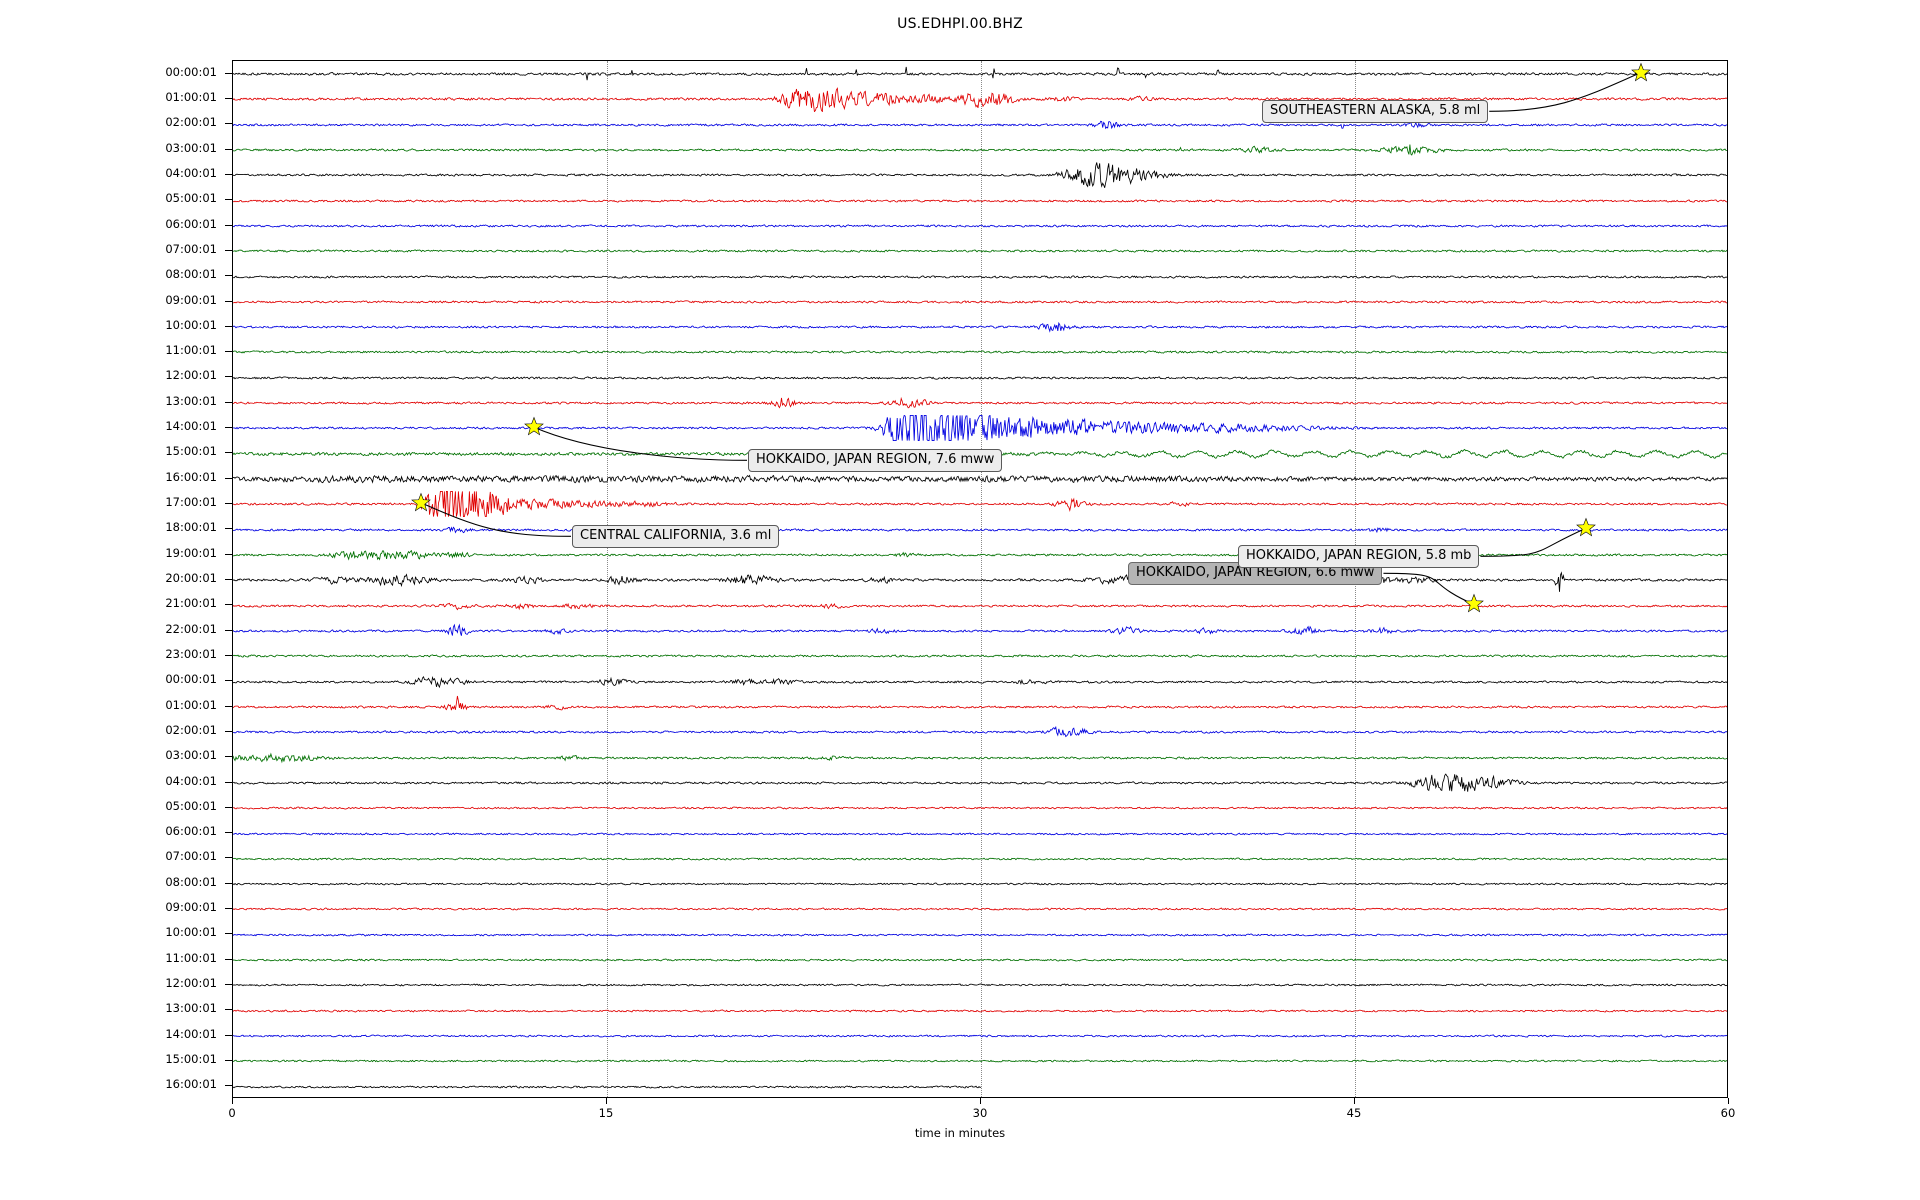 Image resolution: width=1920 pixels, height=1200 pixels. I want to click on x-axis-label: time in minutes, so click(960, 1133).